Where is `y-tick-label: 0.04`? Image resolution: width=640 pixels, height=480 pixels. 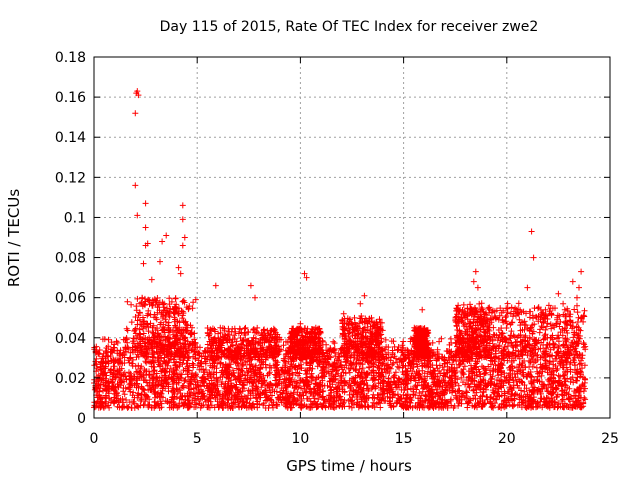 y-tick-label: 0.04 is located at coordinates (70, 339).